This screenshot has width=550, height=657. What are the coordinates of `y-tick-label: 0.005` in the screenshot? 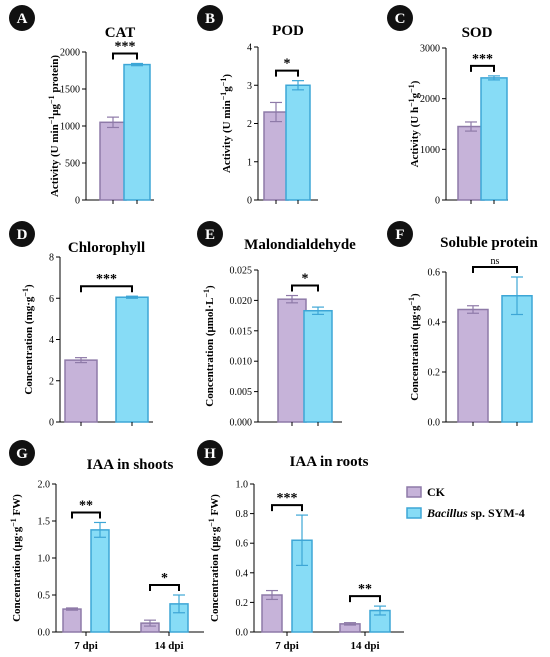 It's located at (241, 392).